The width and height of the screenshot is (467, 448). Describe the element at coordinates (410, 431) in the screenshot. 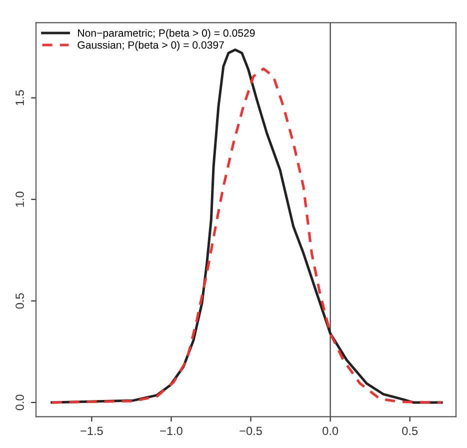

I see `x-tick-label: 0.5` at that location.